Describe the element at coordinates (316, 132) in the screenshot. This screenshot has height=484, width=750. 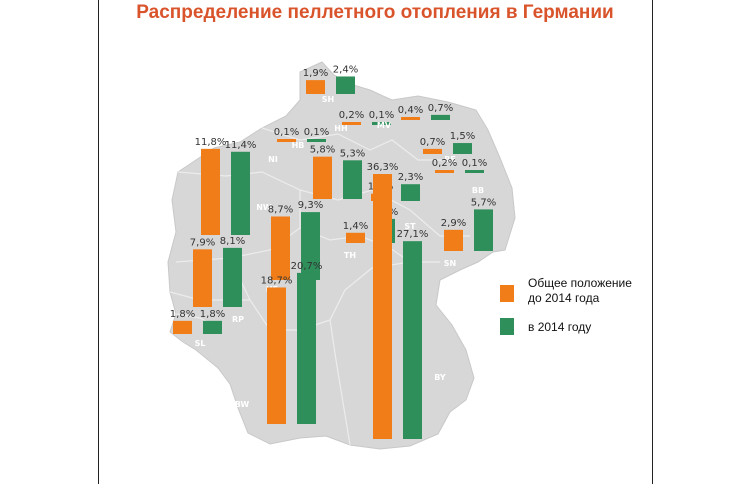
I see `value-label-hb-2014: 0,1%` at that location.